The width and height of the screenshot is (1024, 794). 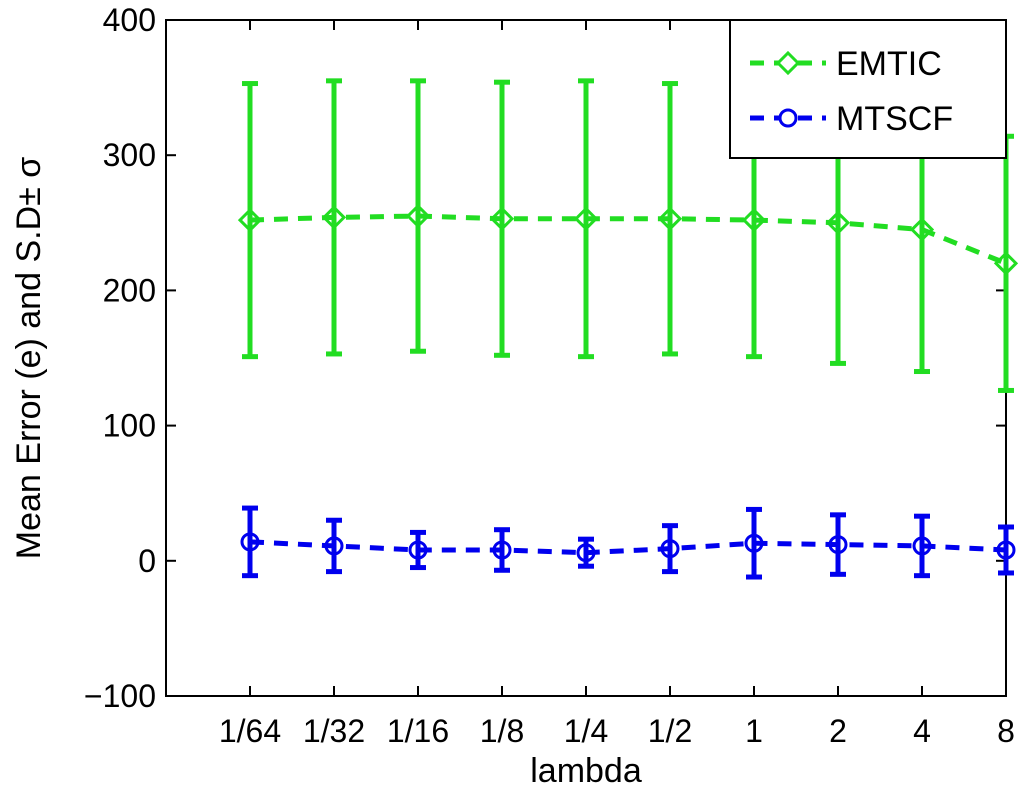 I want to click on legend-label: MTSCF, so click(x=894, y=119).